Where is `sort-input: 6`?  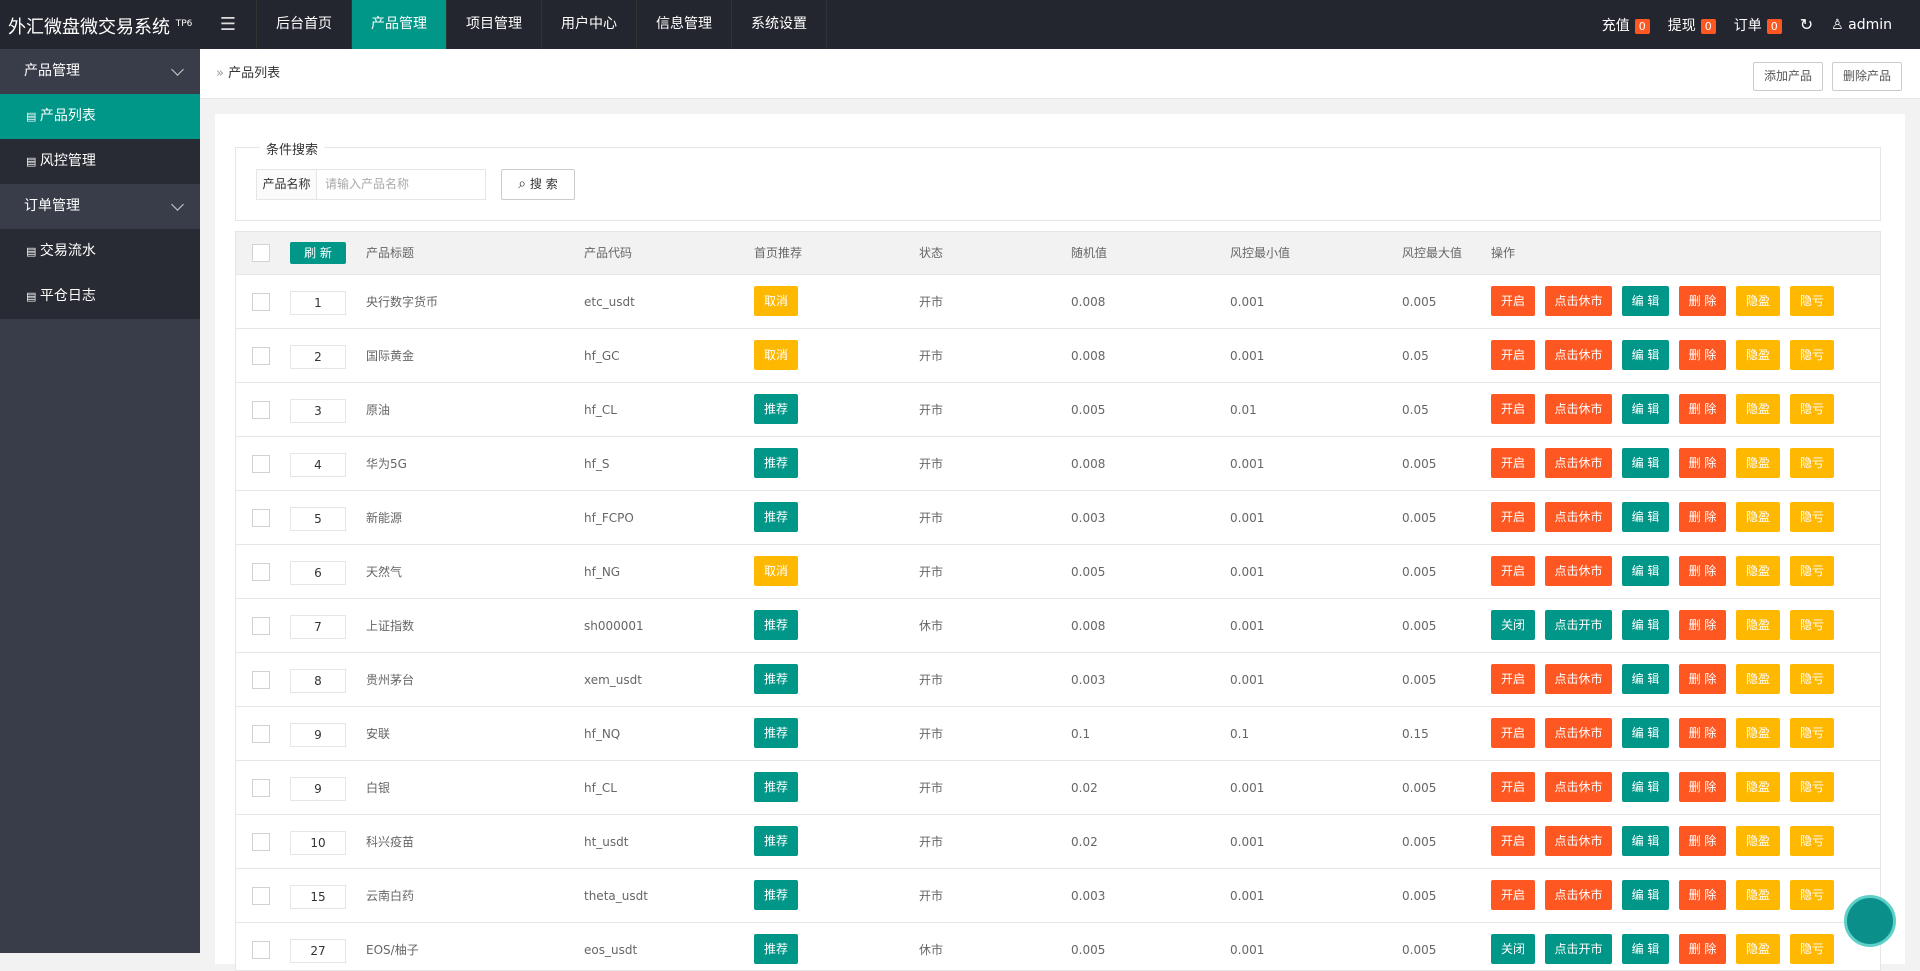 sort-input: 6 is located at coordinates (318, 573).